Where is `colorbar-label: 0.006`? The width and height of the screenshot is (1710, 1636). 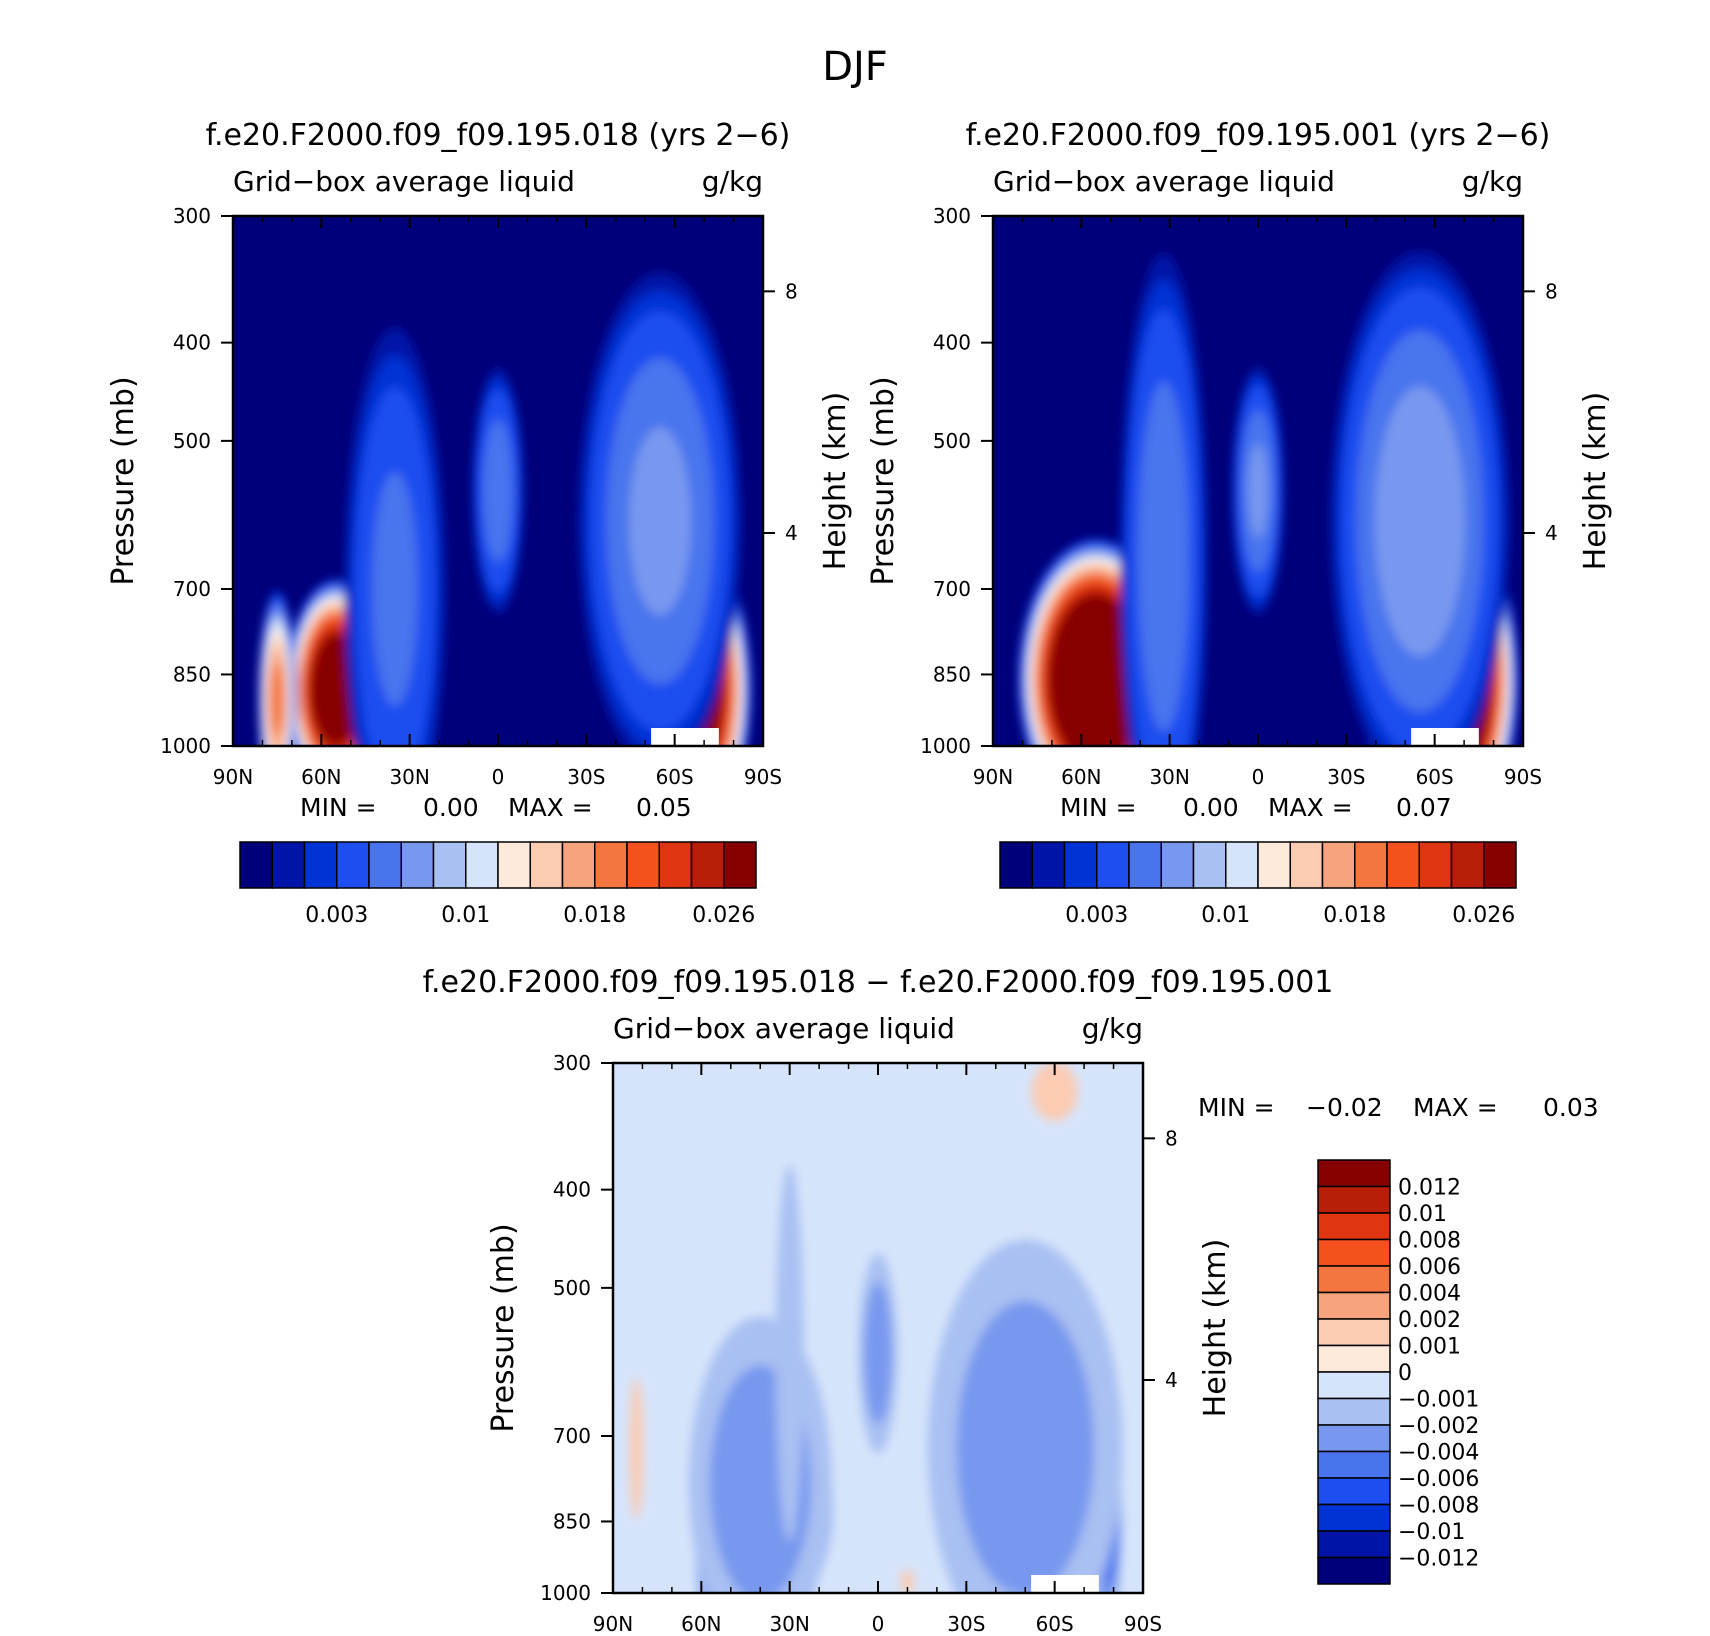 colorbar-label: 0.006 is located at coordinates (1429, 1267).